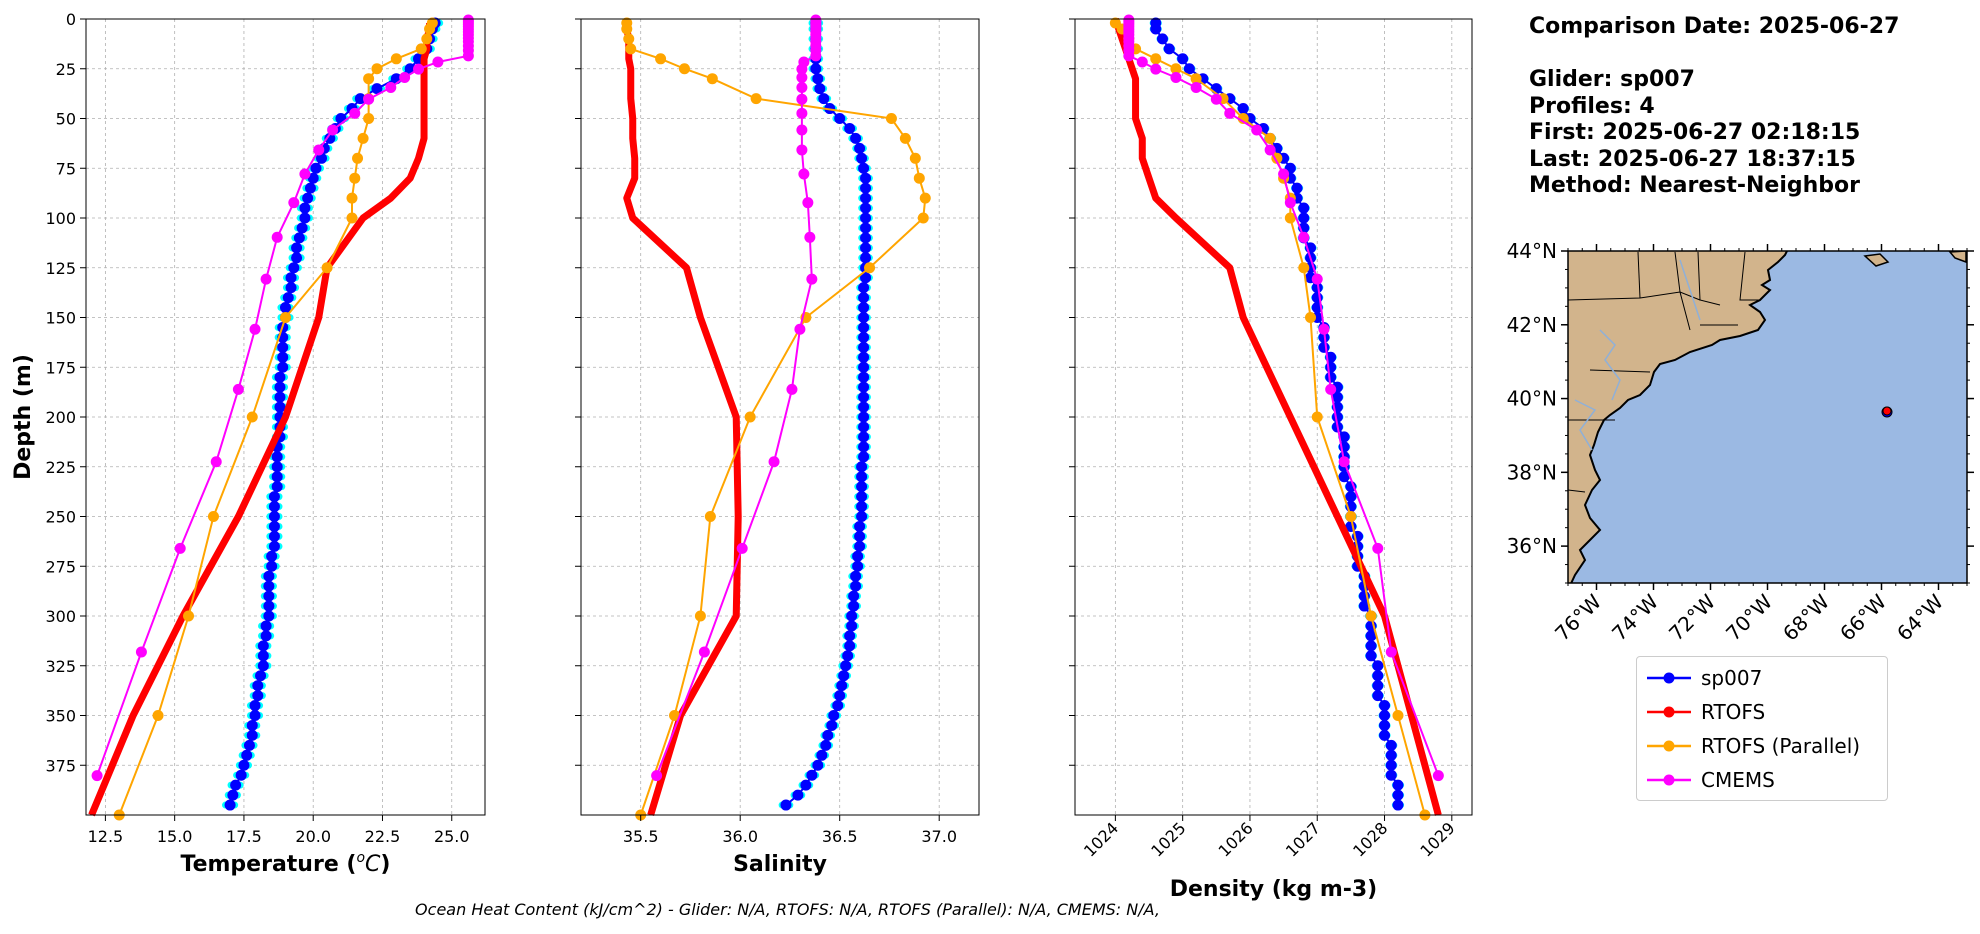 This screenshot has width=1980, height=934. I want to click on comparison-date: Comparison Date: 2025-06-27, so click(1714, 26).